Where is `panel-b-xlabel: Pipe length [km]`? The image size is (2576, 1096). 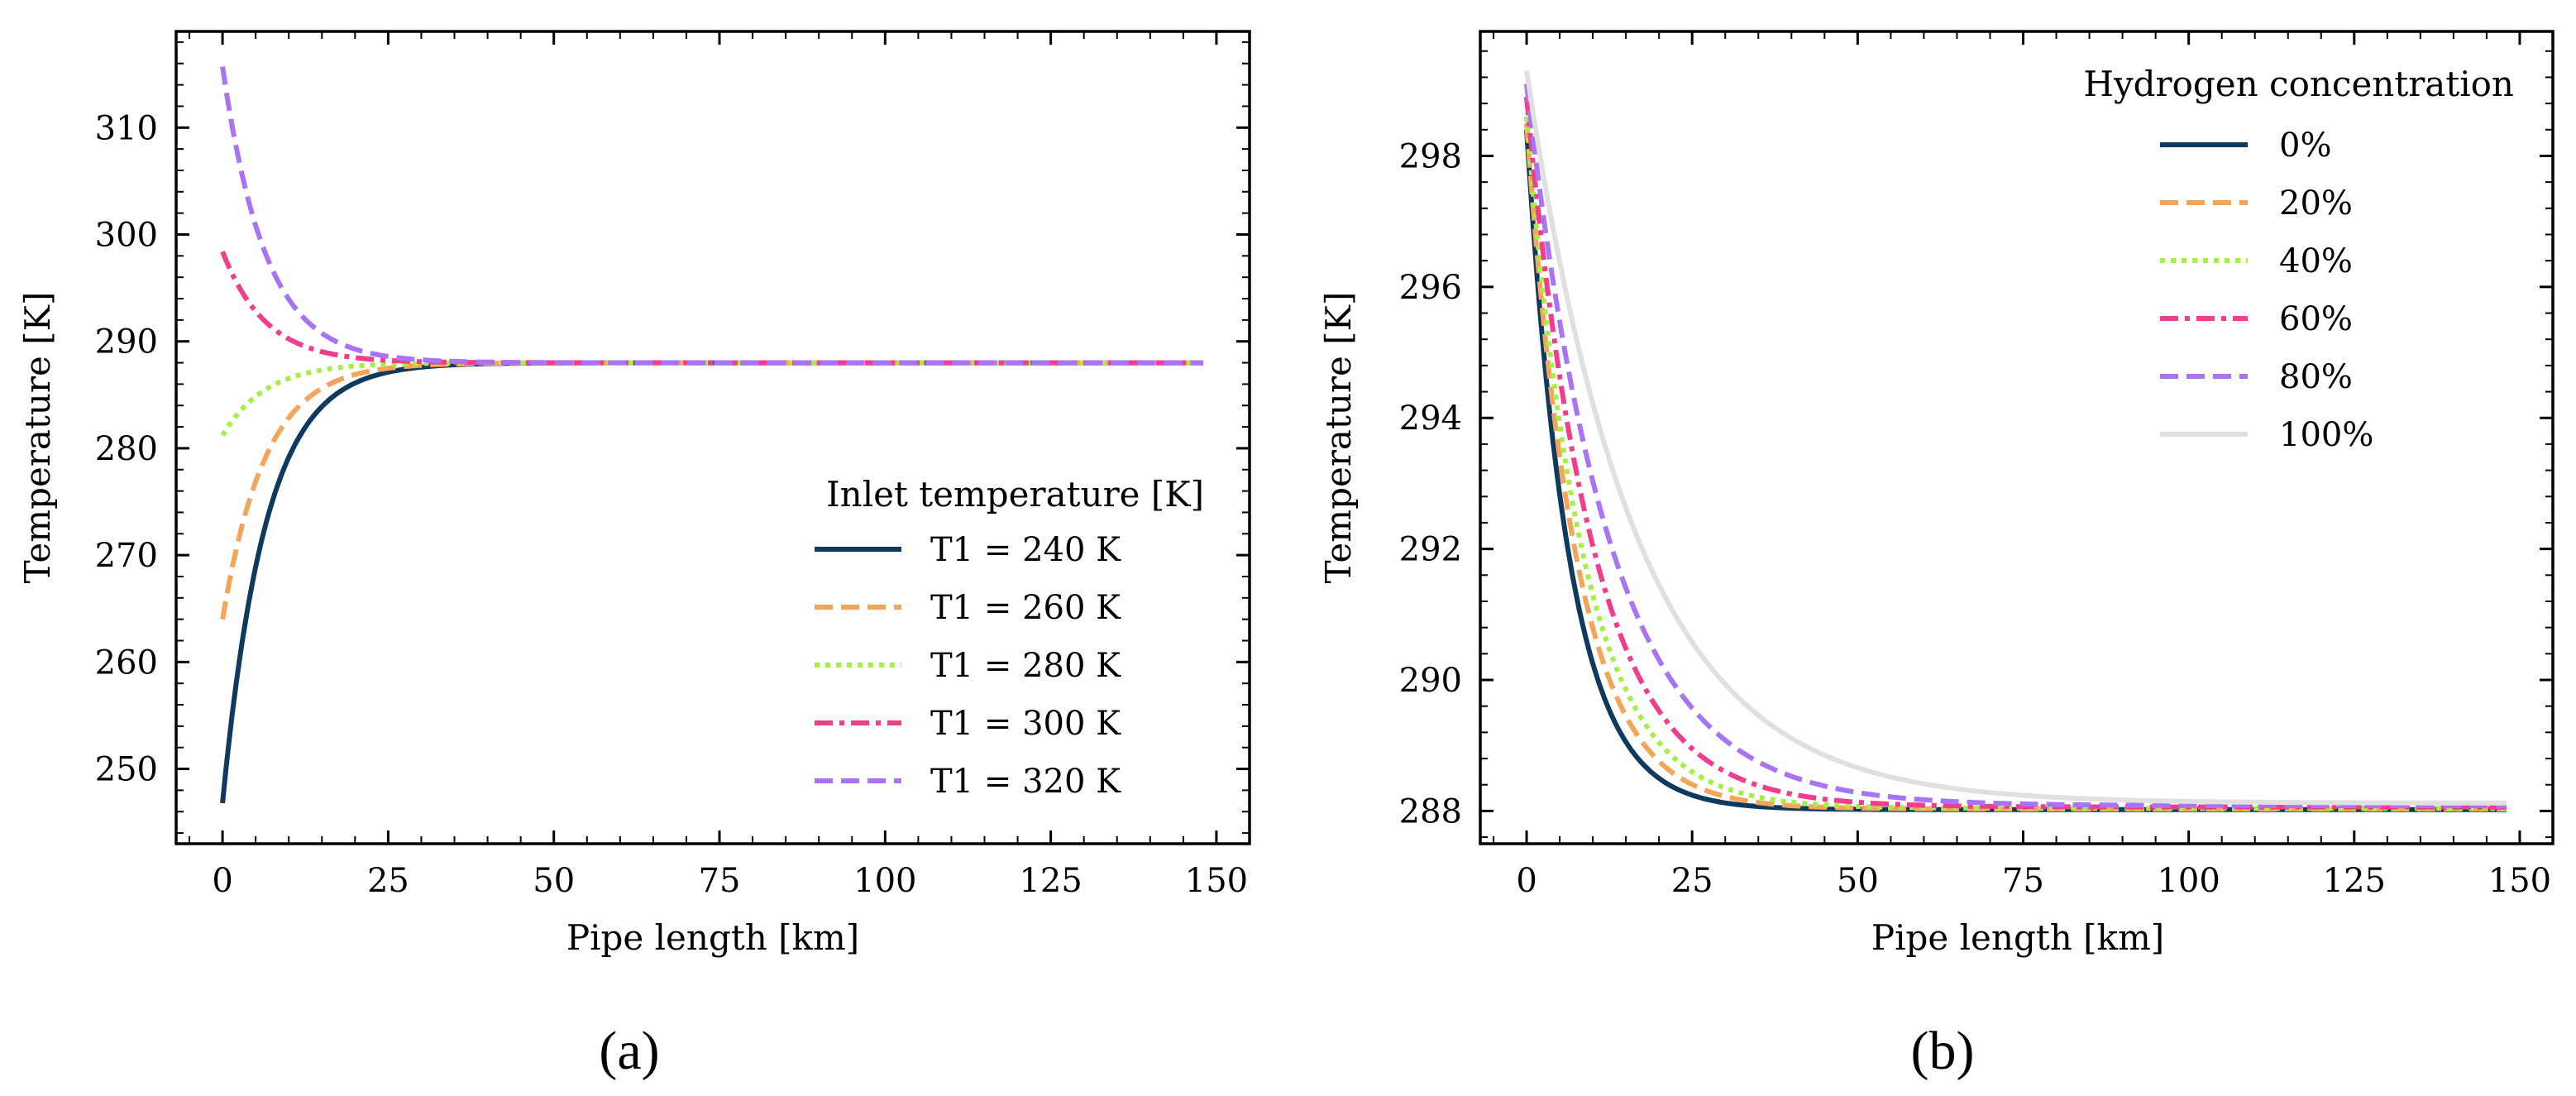 panel-b-xlabel: Pipe length [km] is located at coordinates (2017, 937).